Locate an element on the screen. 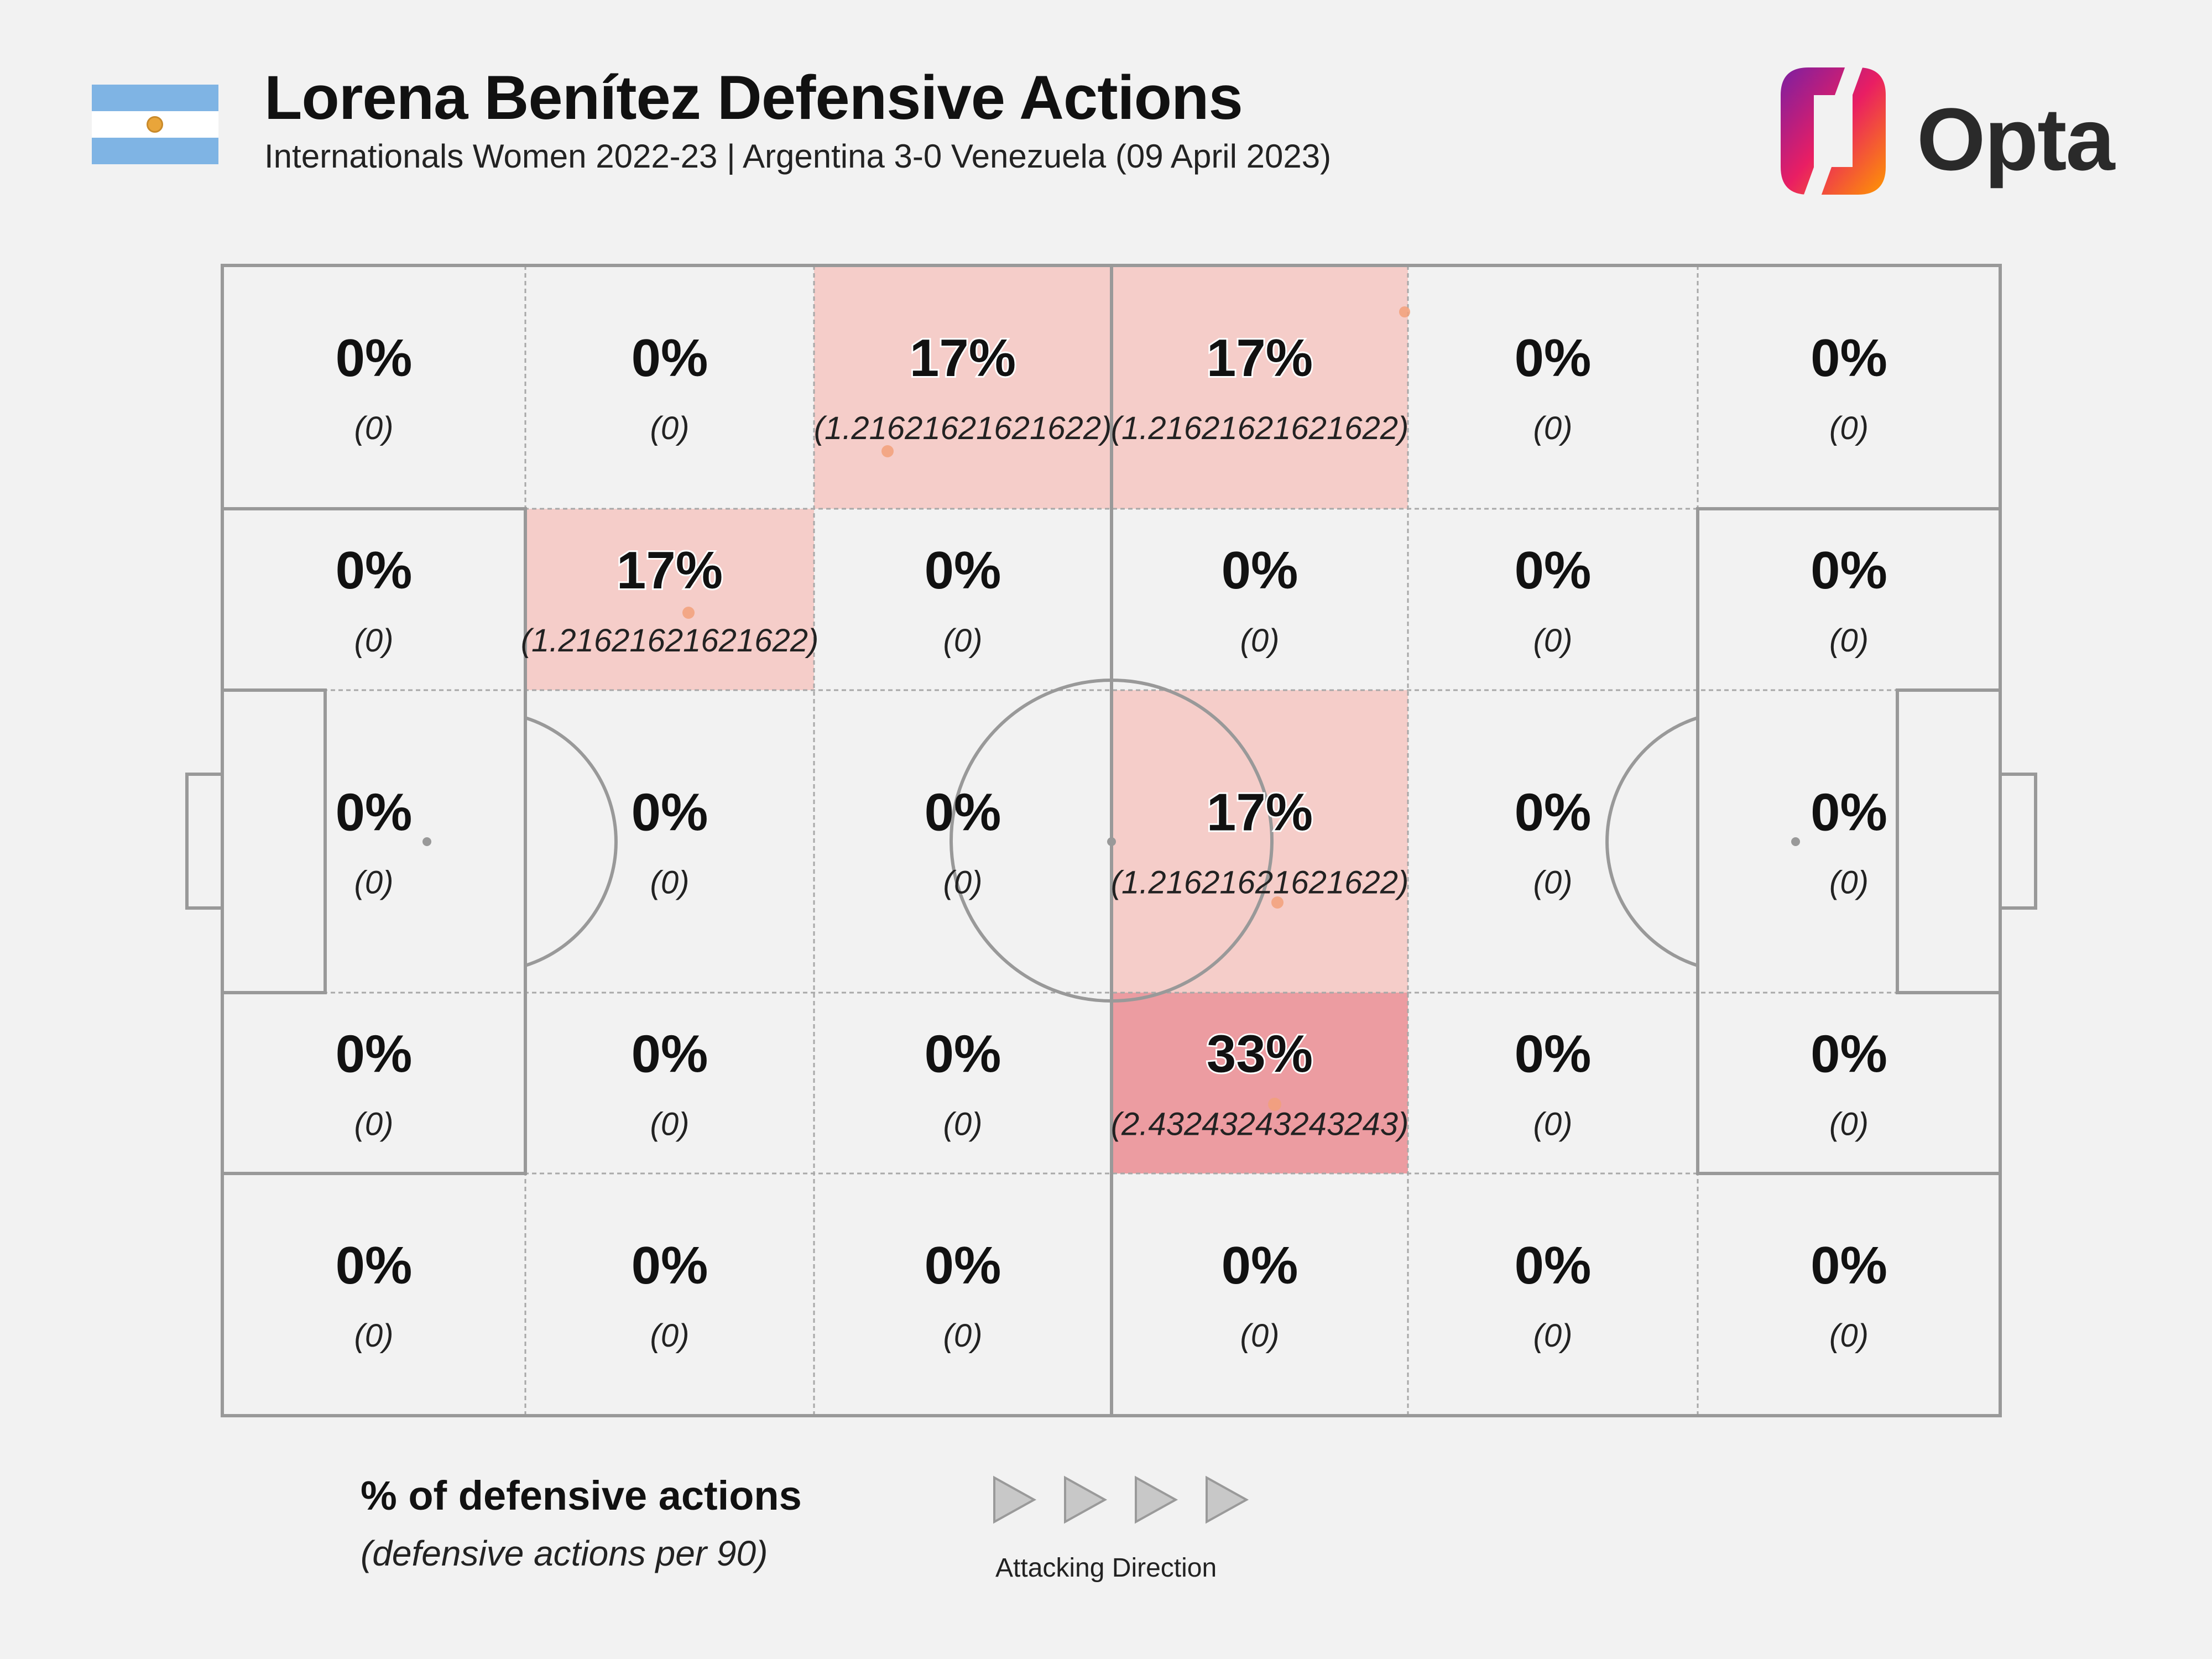 The image size is (2212, 1659). left-penalty-arc is located at coordinates (572, 842).